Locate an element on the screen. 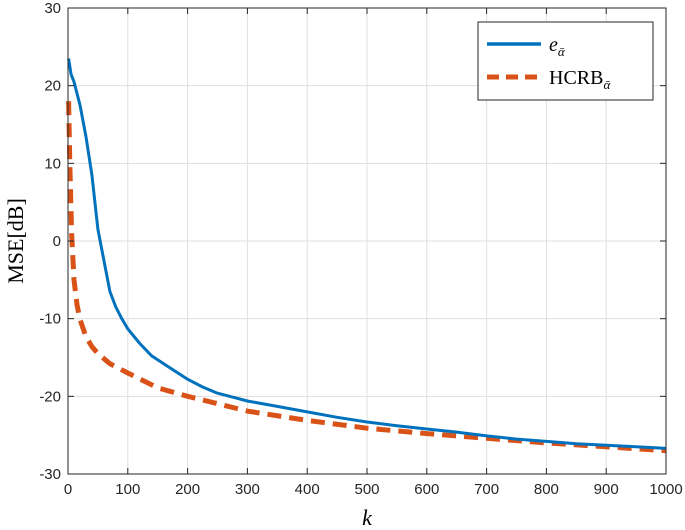  x-tick-label: 400 is located at coordinates (307, 489).